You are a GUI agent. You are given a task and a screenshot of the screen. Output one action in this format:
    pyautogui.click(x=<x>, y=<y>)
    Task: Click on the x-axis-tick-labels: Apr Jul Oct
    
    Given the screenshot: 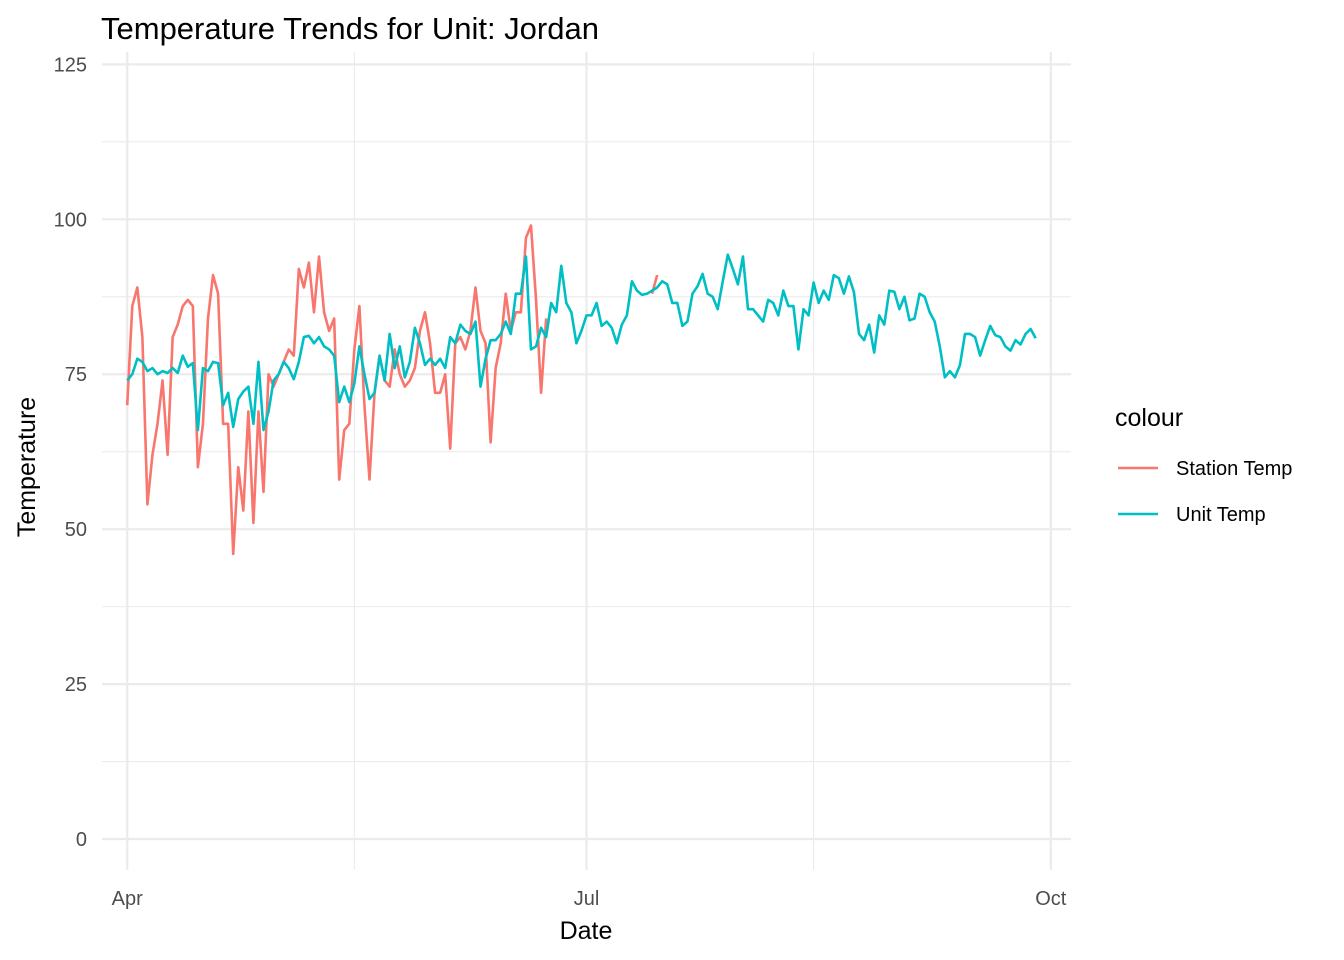 What is the action you would take?
    pyautogui.click(x=589, y=899)
    